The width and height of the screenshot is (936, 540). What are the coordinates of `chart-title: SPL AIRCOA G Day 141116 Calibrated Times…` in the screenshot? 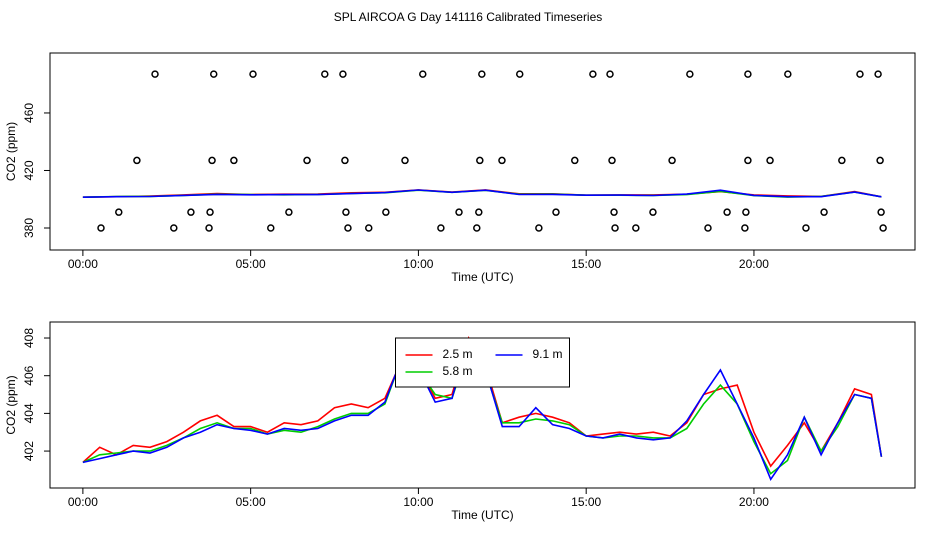 It's located at (468, 17).